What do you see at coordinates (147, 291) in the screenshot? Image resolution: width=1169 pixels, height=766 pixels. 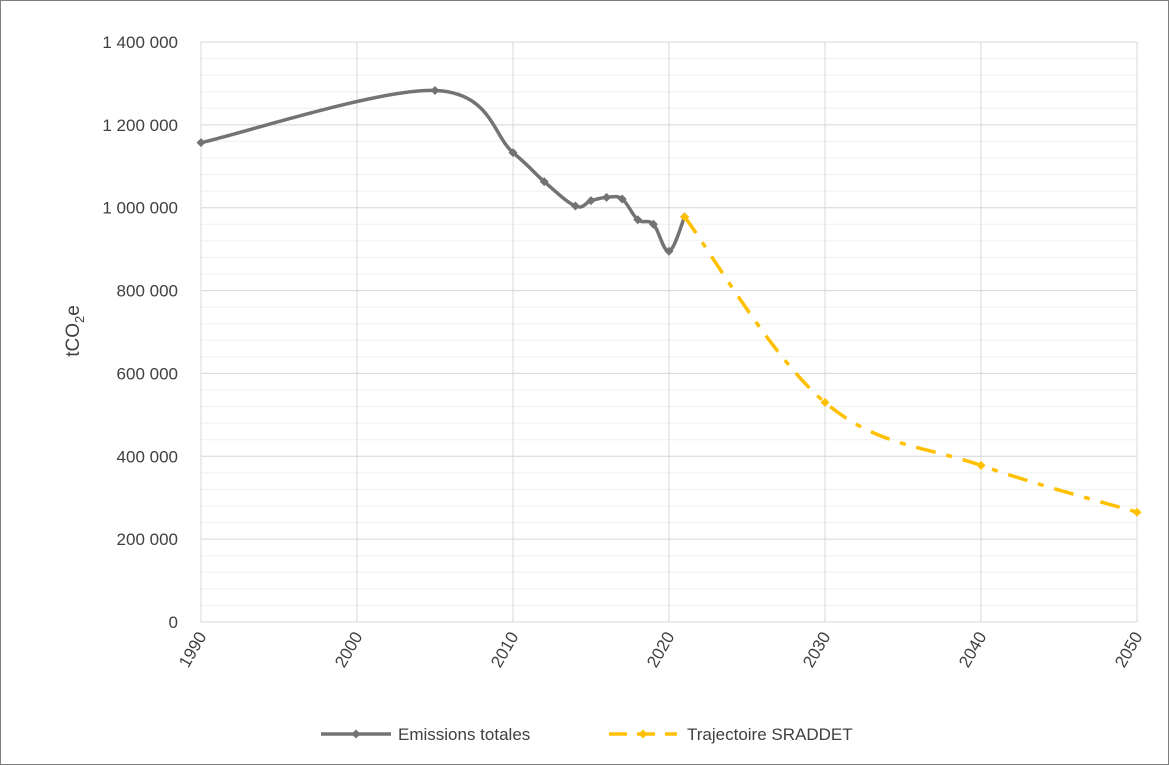 I see `y-tick-label: 800 000` at bounding box center [147, 291].